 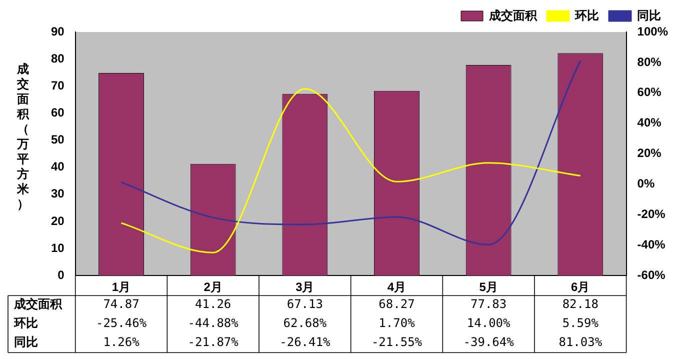 I want to click on data-label: 67.13, so click(x=304, y=304).